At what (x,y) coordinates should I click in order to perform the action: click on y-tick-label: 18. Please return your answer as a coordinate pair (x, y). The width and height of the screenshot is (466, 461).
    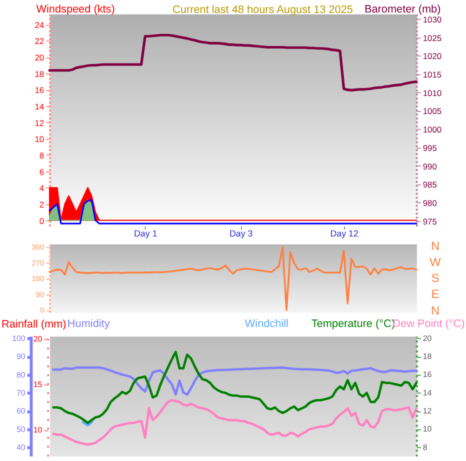
    Looking at the image, I should click on (39, 73).